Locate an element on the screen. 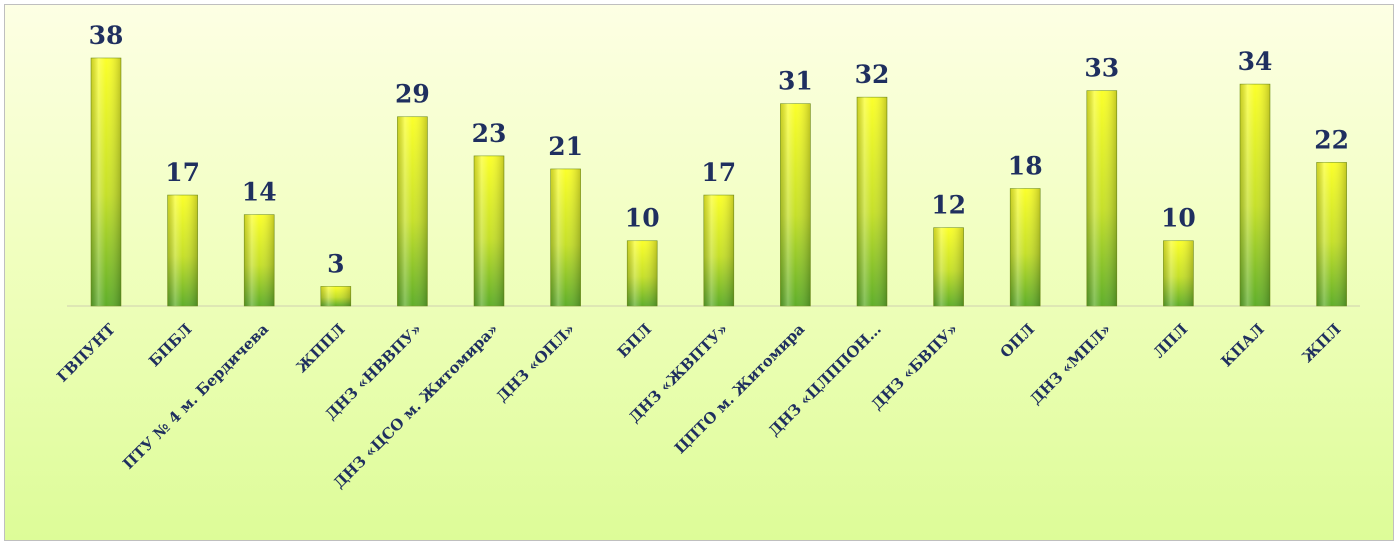 Image resolution: width=1400 pixels, height=545 pixels. bar-value-label: 32 is located at coordinates (872, 74).